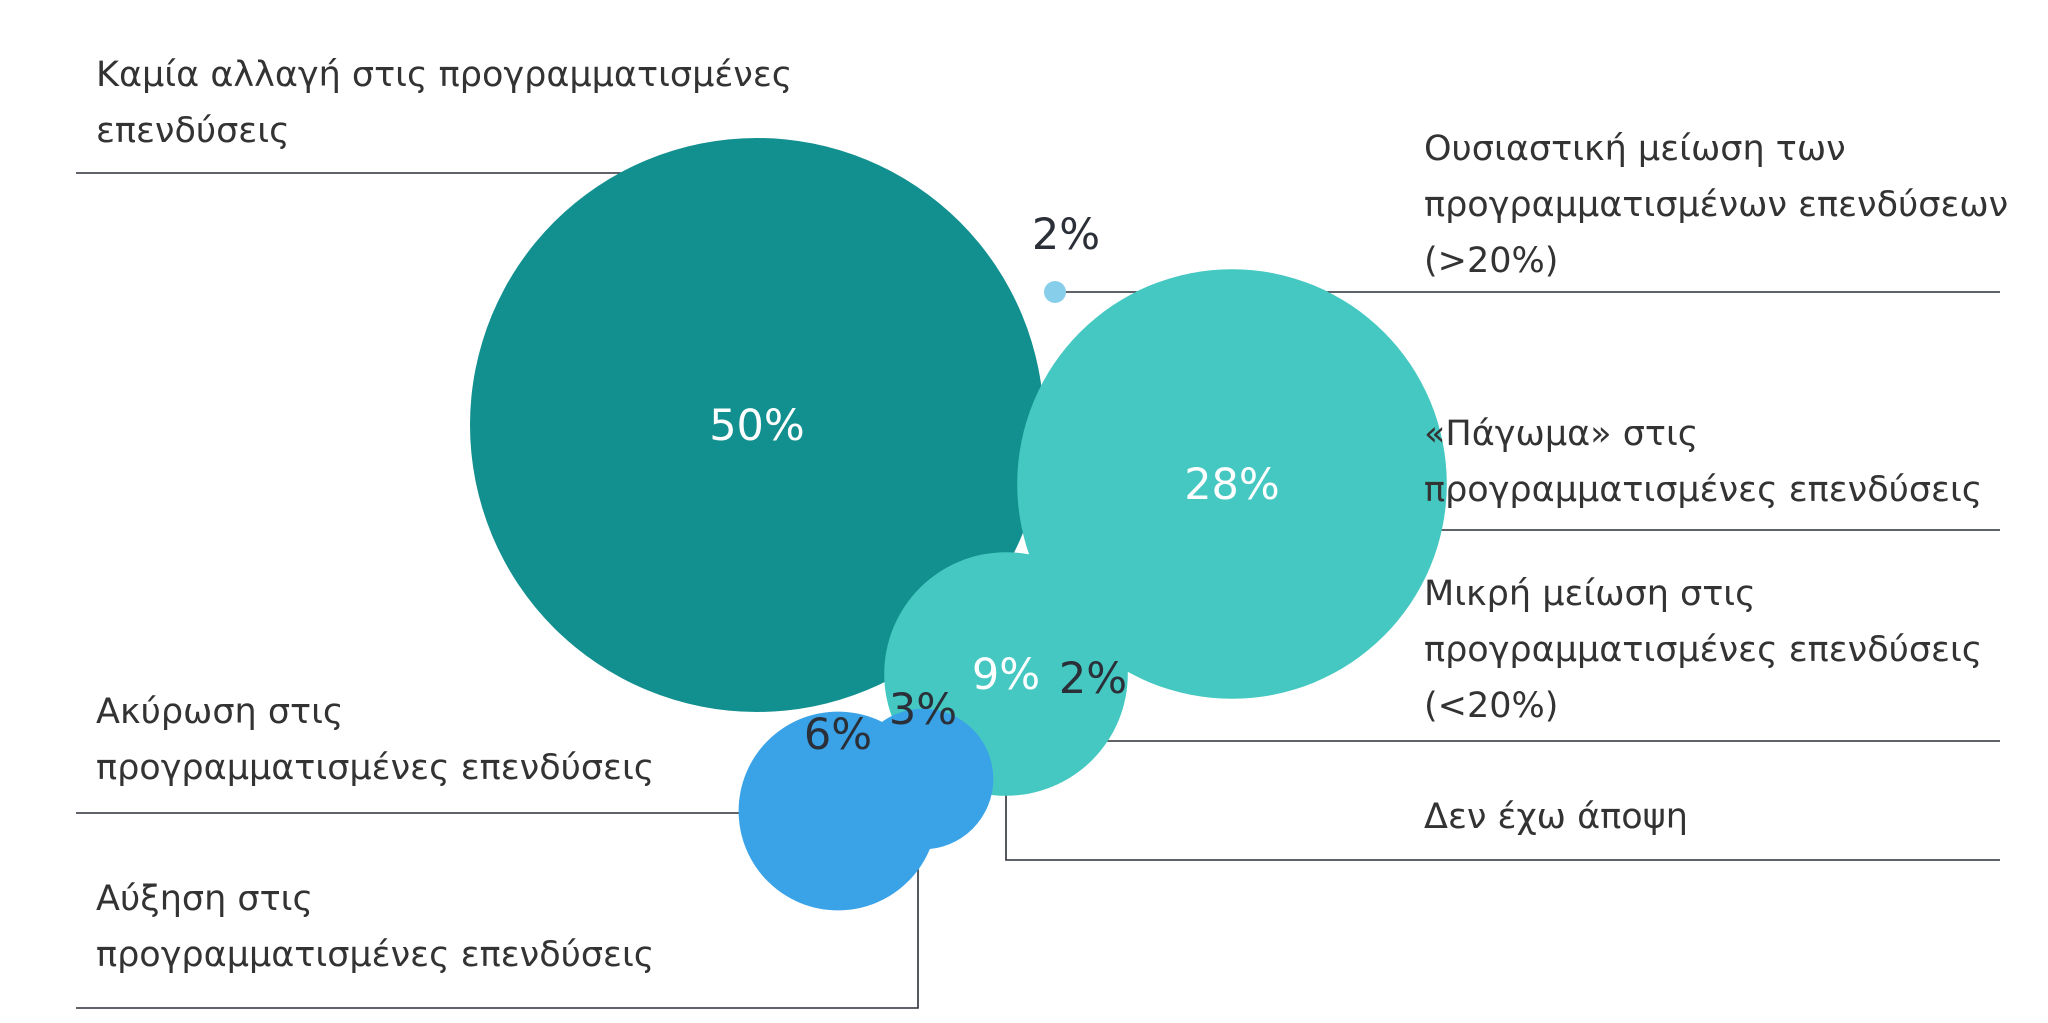  Describe the element at coordinates (923, 779) in the screenshot. I see `bubble-increase` at that location.